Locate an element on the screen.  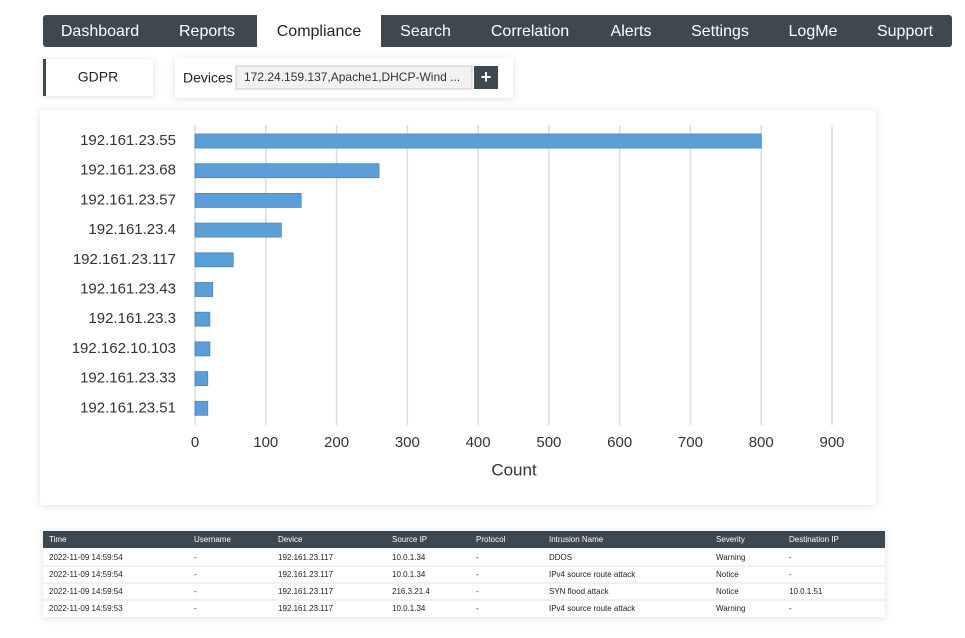
table-column-header: Device is located at coordinates (290, 539).